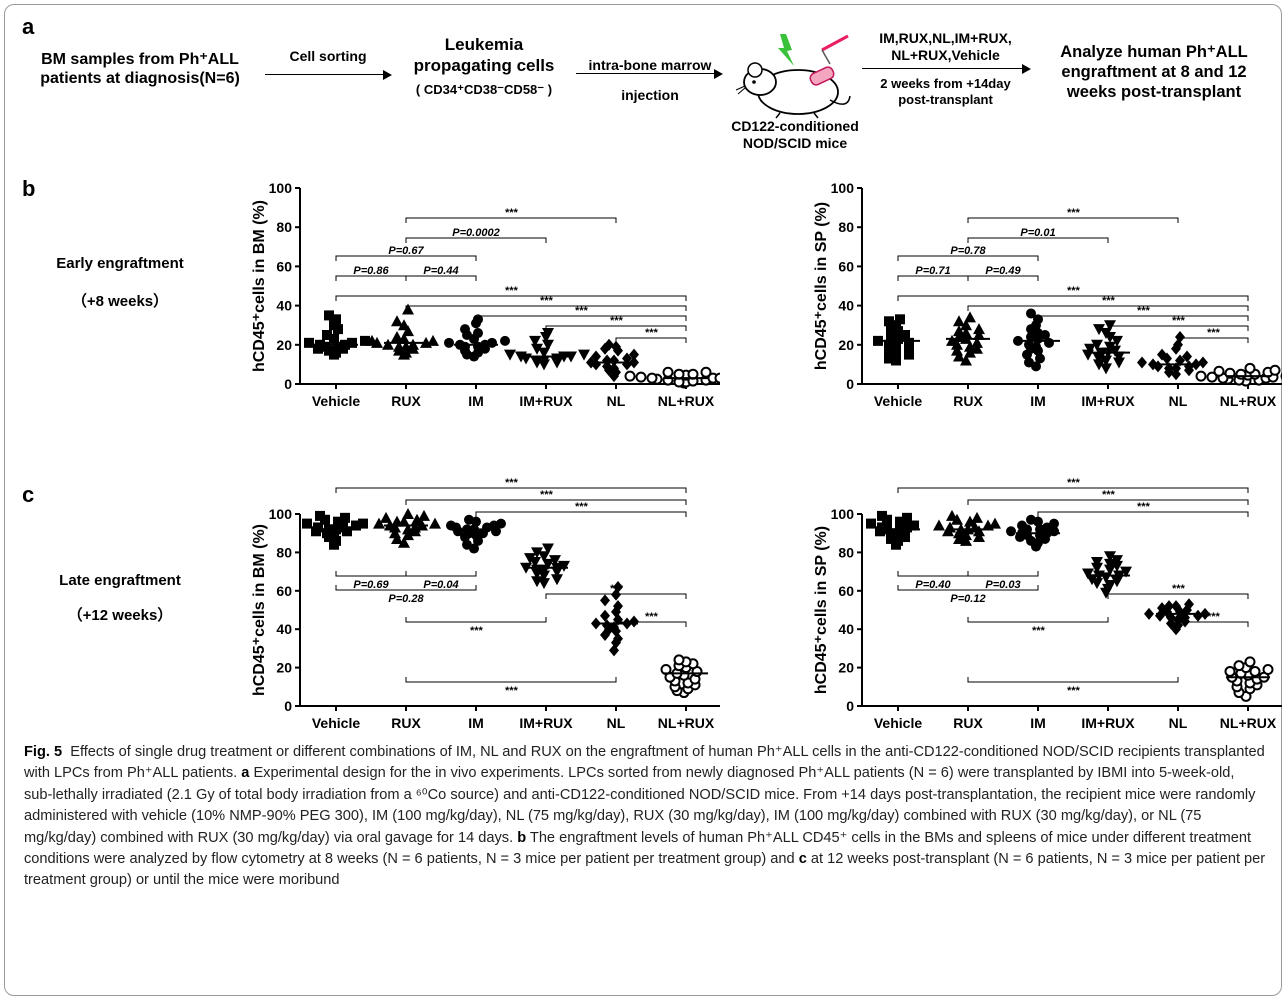 Image resolution: width=1284 pixels, height=1004 pixels. Describe the element at coordinates (28, 494) in the screenshot. I see `panel-c-letter: c` at that location.